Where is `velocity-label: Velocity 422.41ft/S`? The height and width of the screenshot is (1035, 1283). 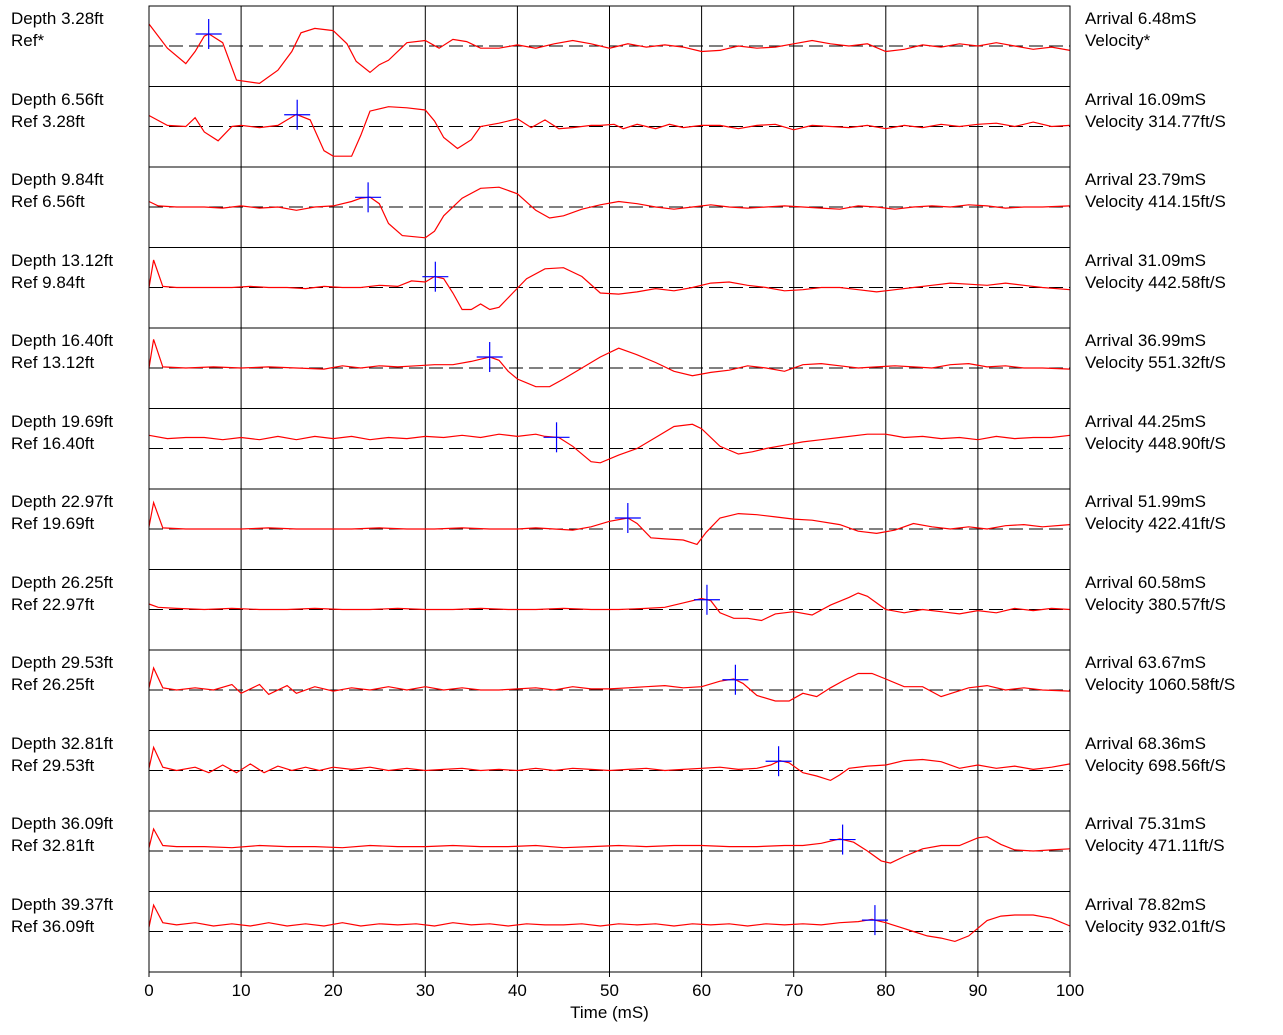
velocity-label: Velocity 422.41ft/S is located at coordinates (1155, 523).